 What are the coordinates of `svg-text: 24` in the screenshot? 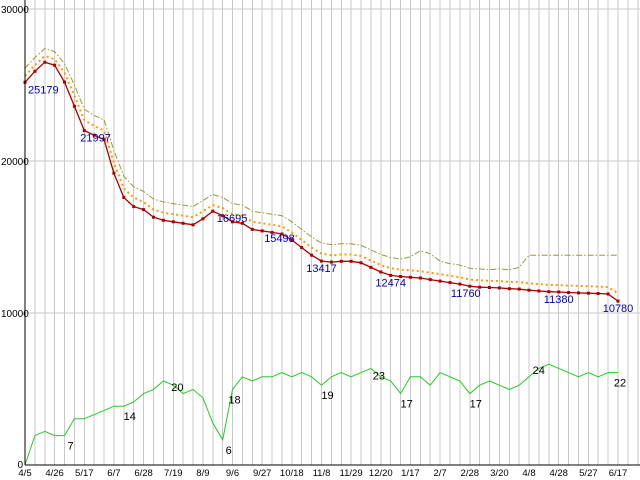 It's located at (539, 371).